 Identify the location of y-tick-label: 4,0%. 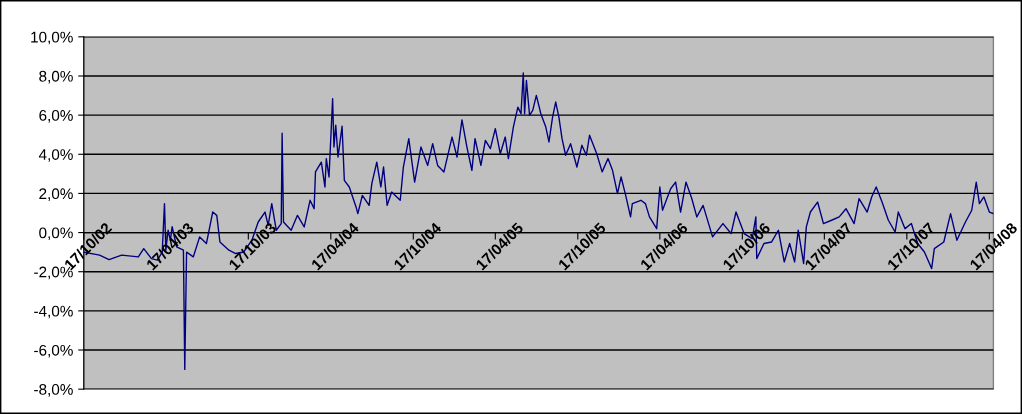
(55, 155).